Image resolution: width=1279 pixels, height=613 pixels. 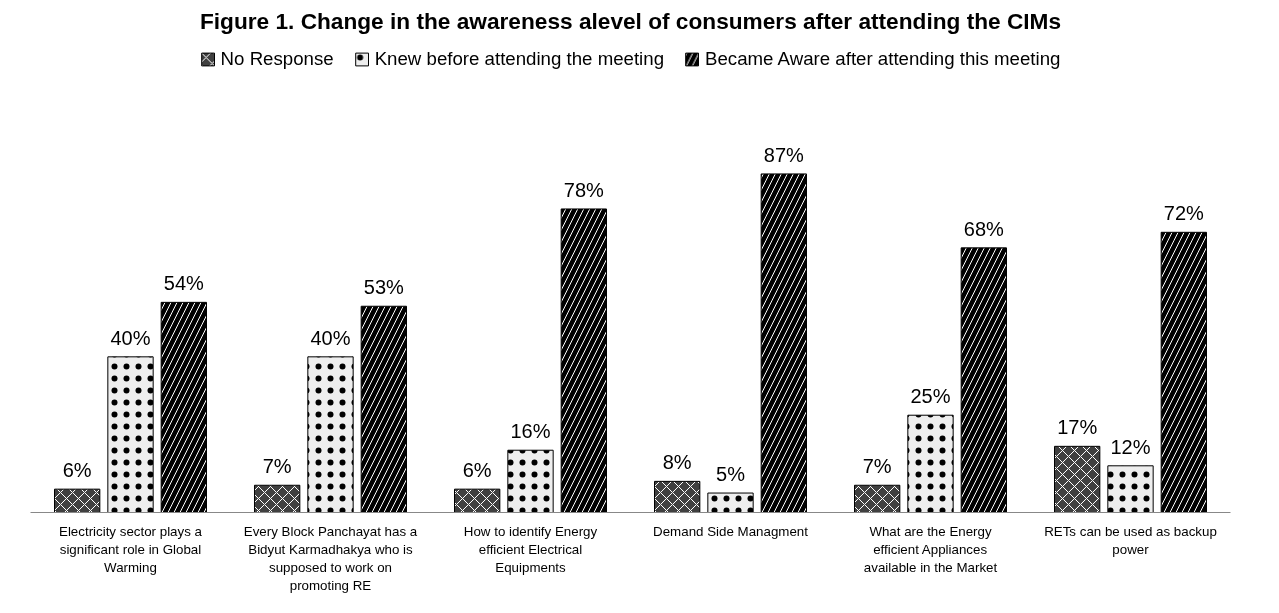 What do you see at coordinates (131, 549) in the screenshot?
I see `x-tick-label: Electricity sector plays a significant role in Global Warming` at bounding box center [131, 549].